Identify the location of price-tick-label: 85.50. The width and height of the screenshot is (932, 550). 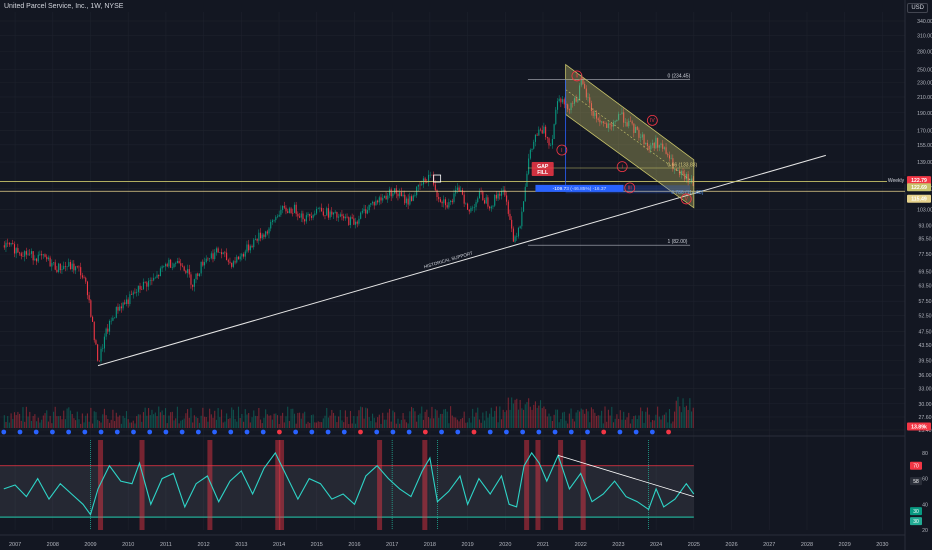
(925, 240).